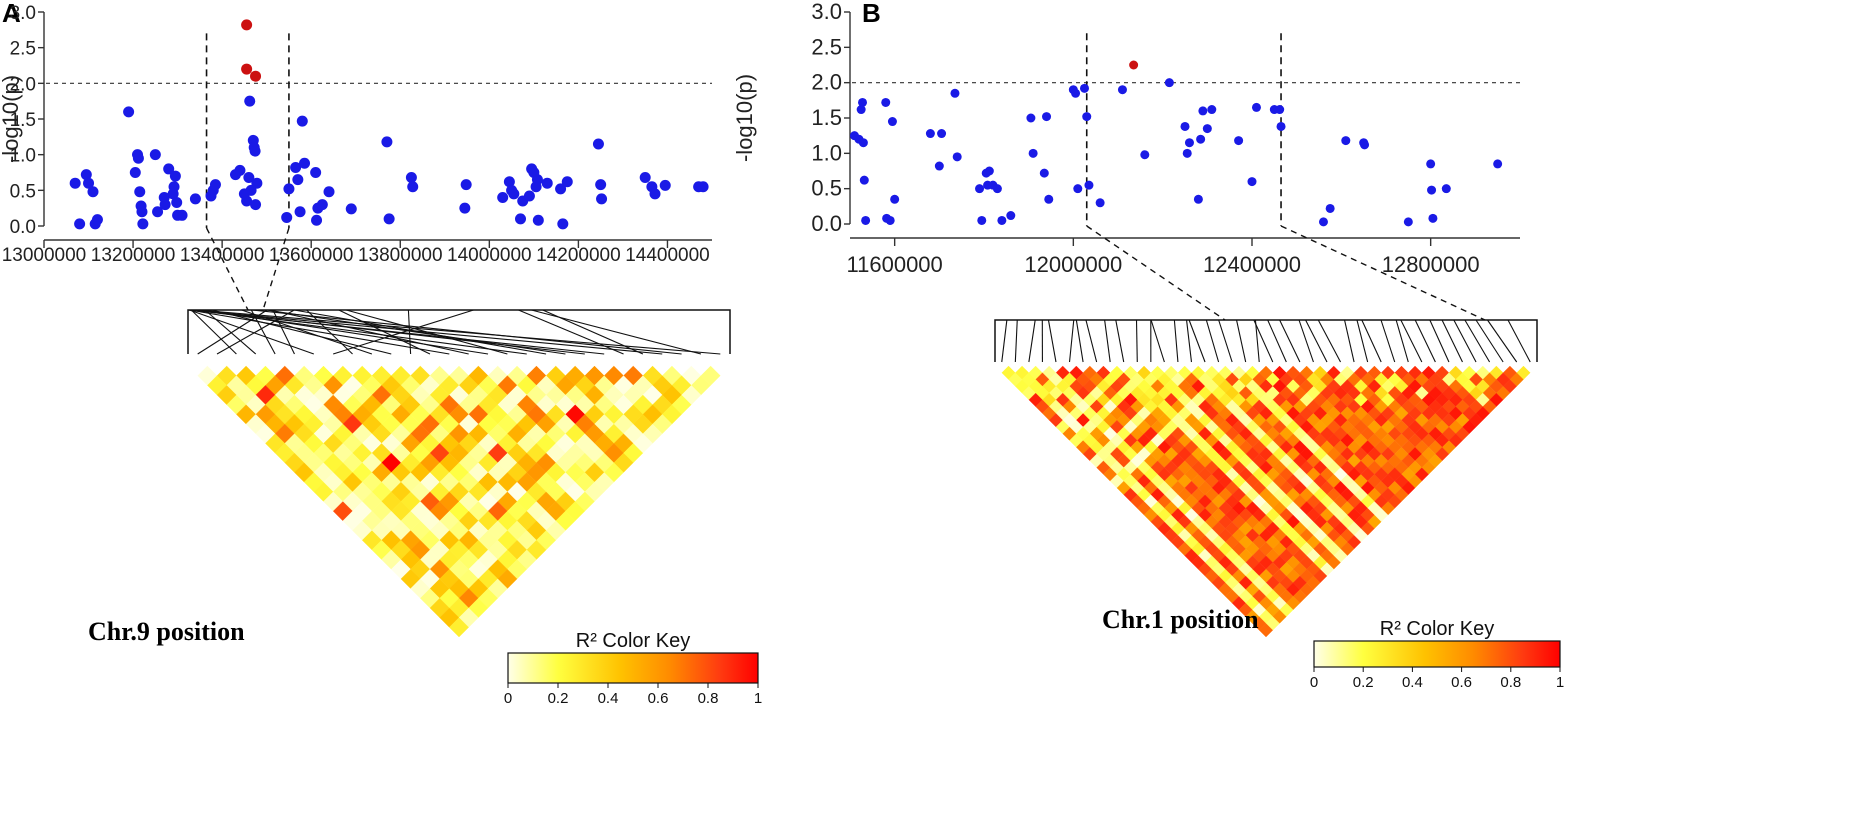  Describe the element at coordinates (166, 631) in the screenshot. I see `caption-a: Chr.9 position` at that location.